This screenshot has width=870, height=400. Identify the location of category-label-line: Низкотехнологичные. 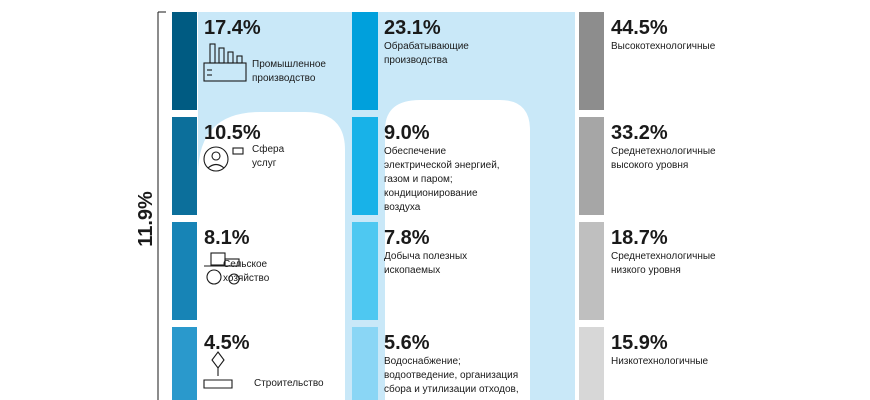
(660, 361).